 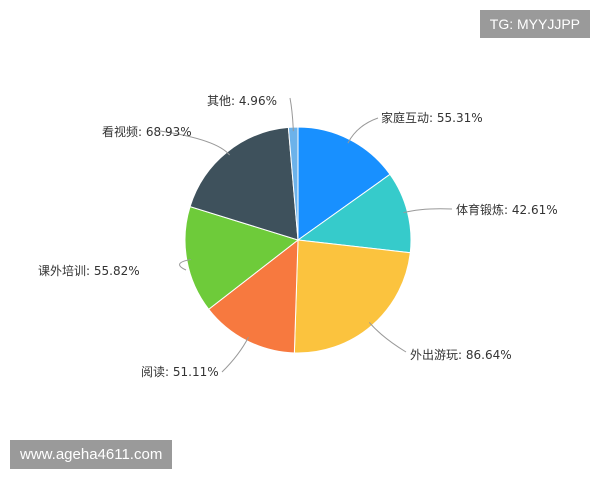 What do you see at coordinates (147, 132) in the screenshot?
I see `slice-label-video: 看视频: 68.93%` at bounding box center [147, 132].